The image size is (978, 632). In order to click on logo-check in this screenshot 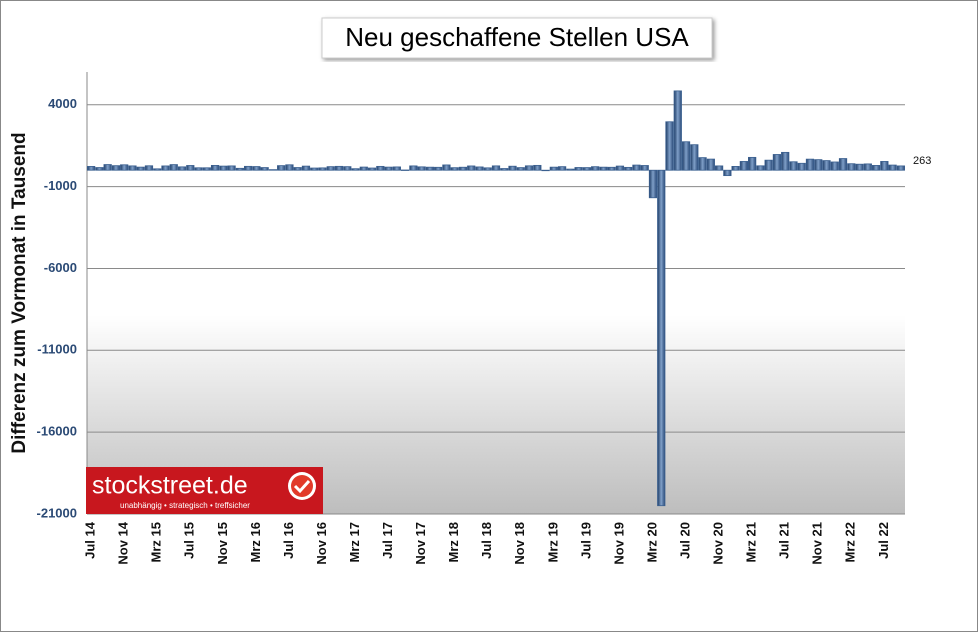, I will do `click(302, 486)`.